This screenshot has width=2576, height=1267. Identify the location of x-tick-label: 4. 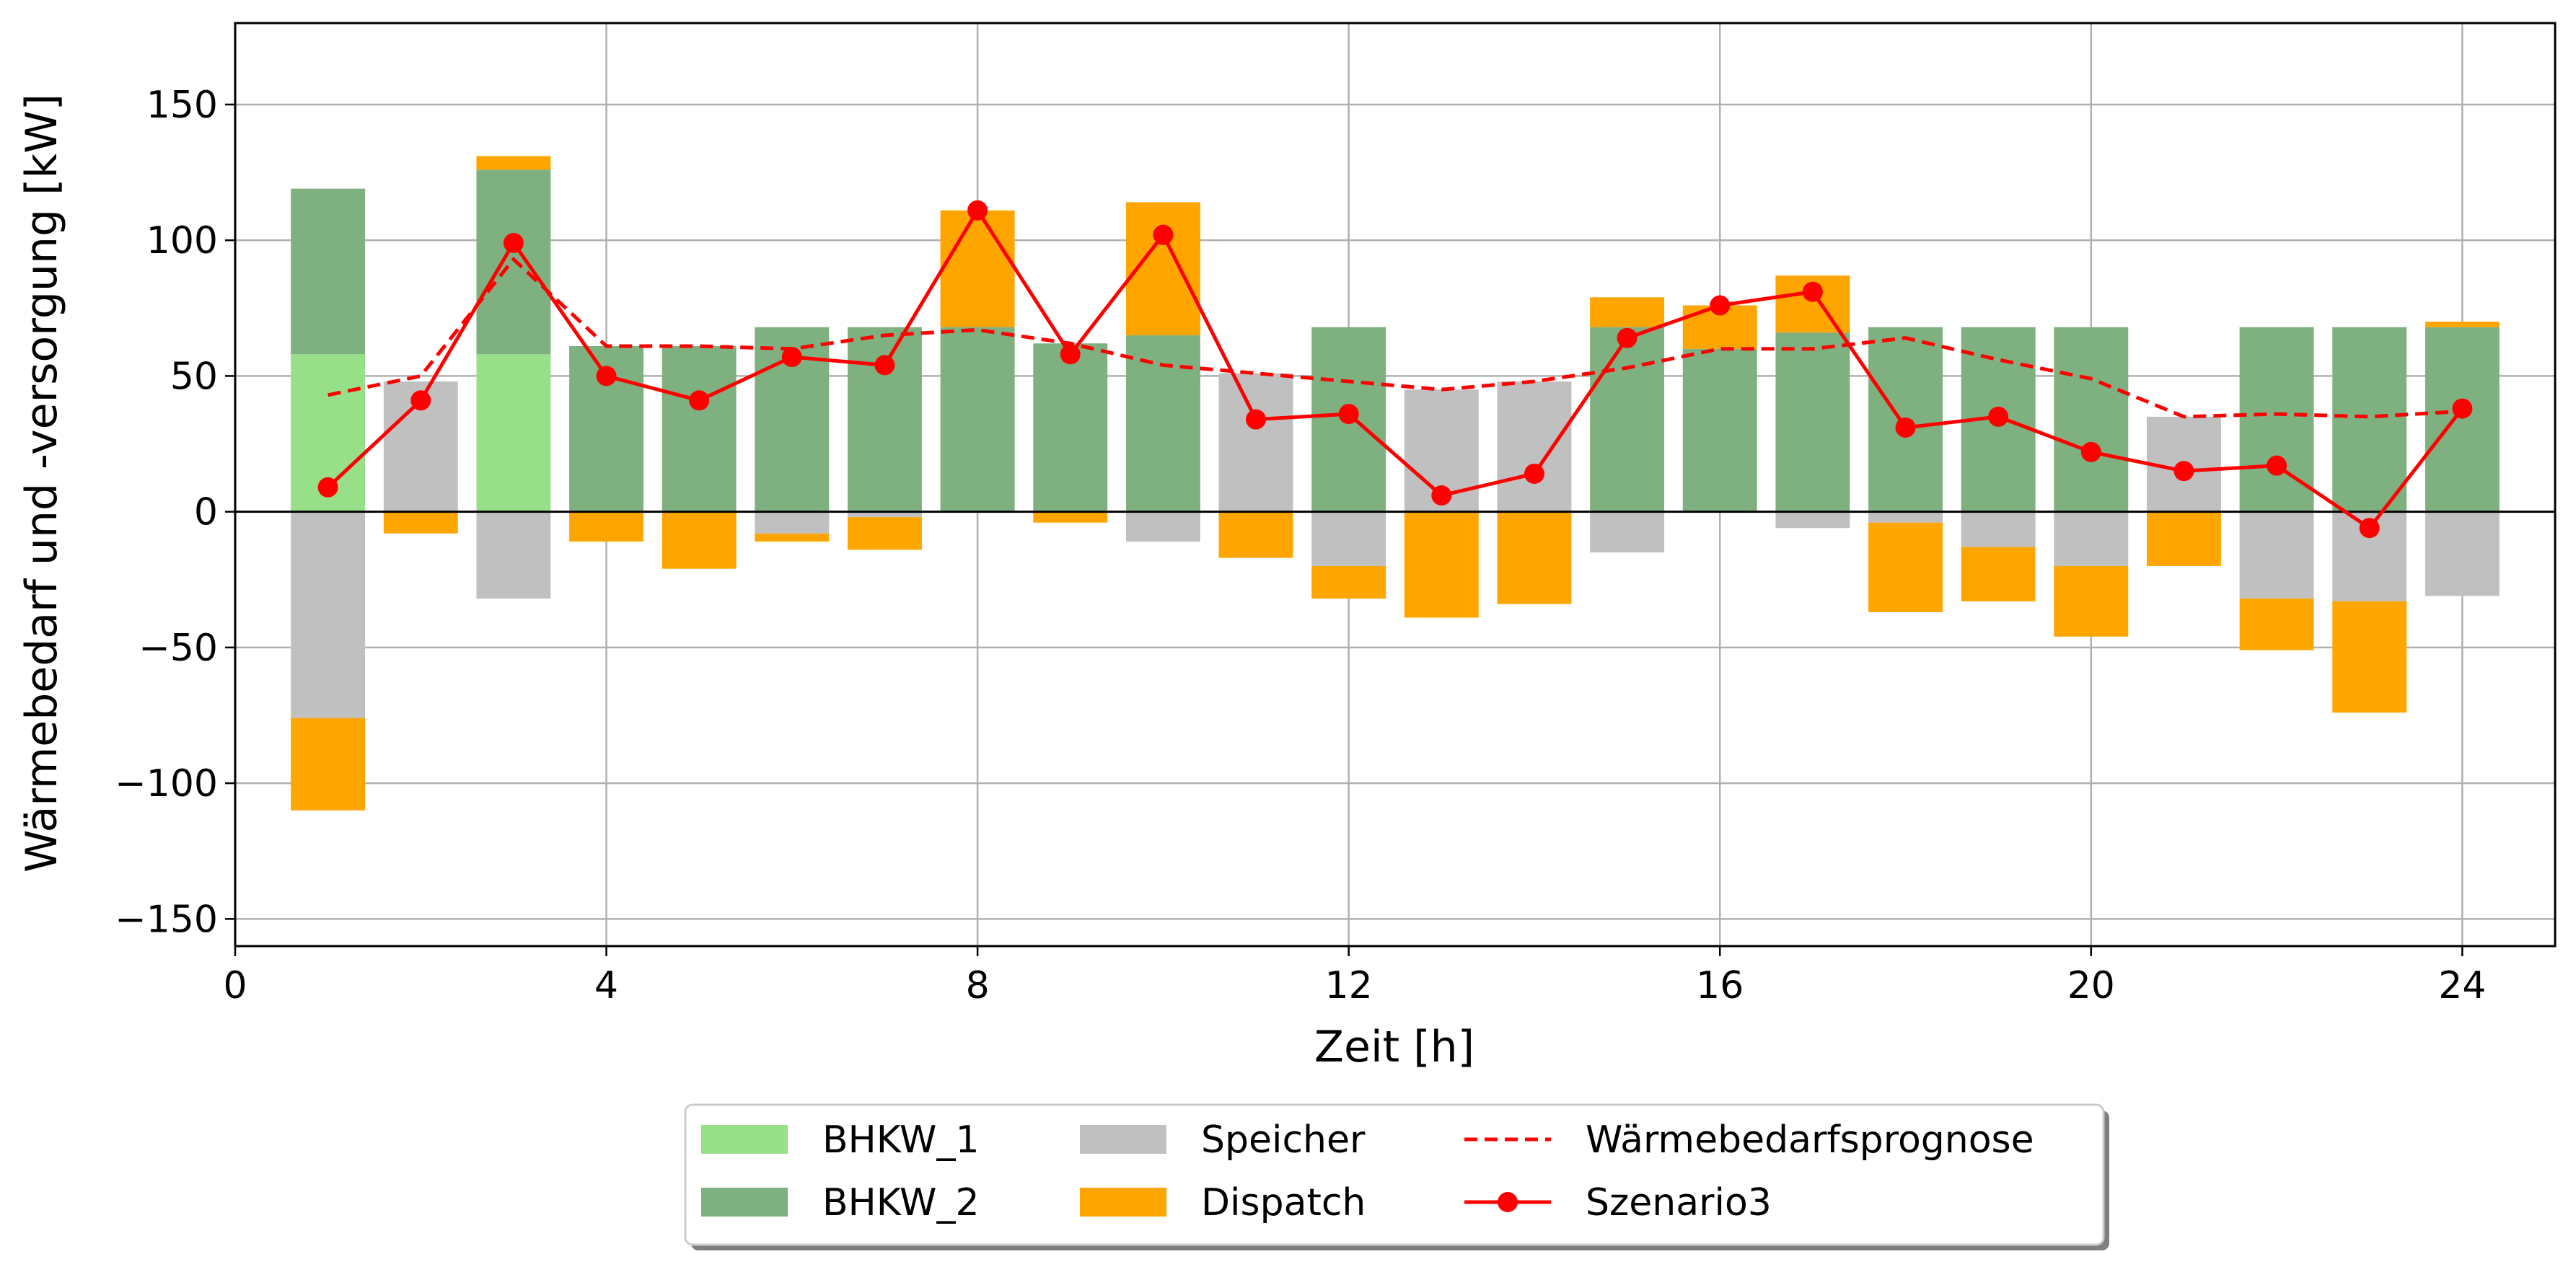
(606, 985).